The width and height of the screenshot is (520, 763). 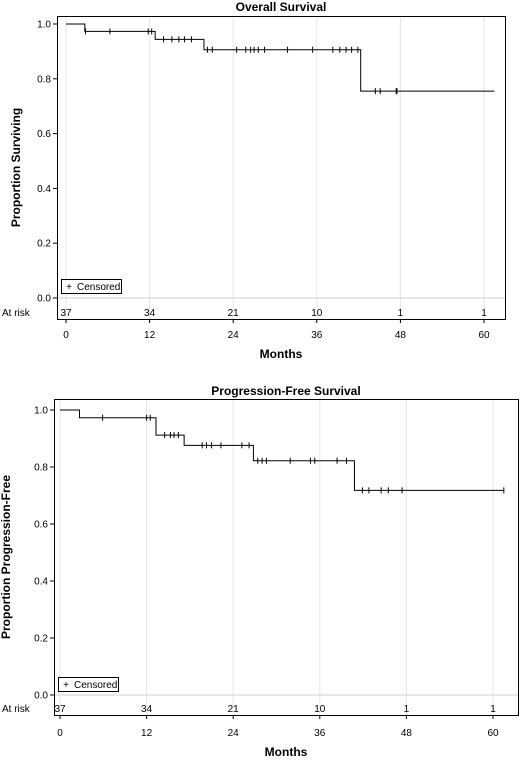 I want to click on chart-title: Progression-Free Survival, so click(x=285, y=391).